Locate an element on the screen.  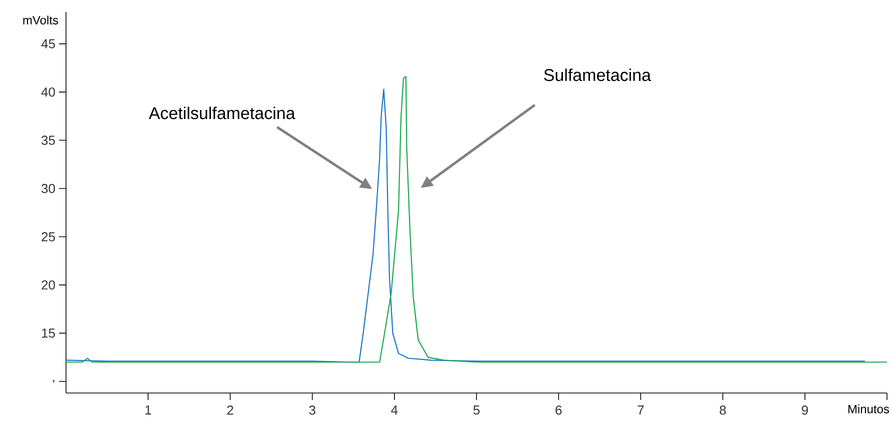
y-axis-title: mVolts is located at coordinates (40, 20).